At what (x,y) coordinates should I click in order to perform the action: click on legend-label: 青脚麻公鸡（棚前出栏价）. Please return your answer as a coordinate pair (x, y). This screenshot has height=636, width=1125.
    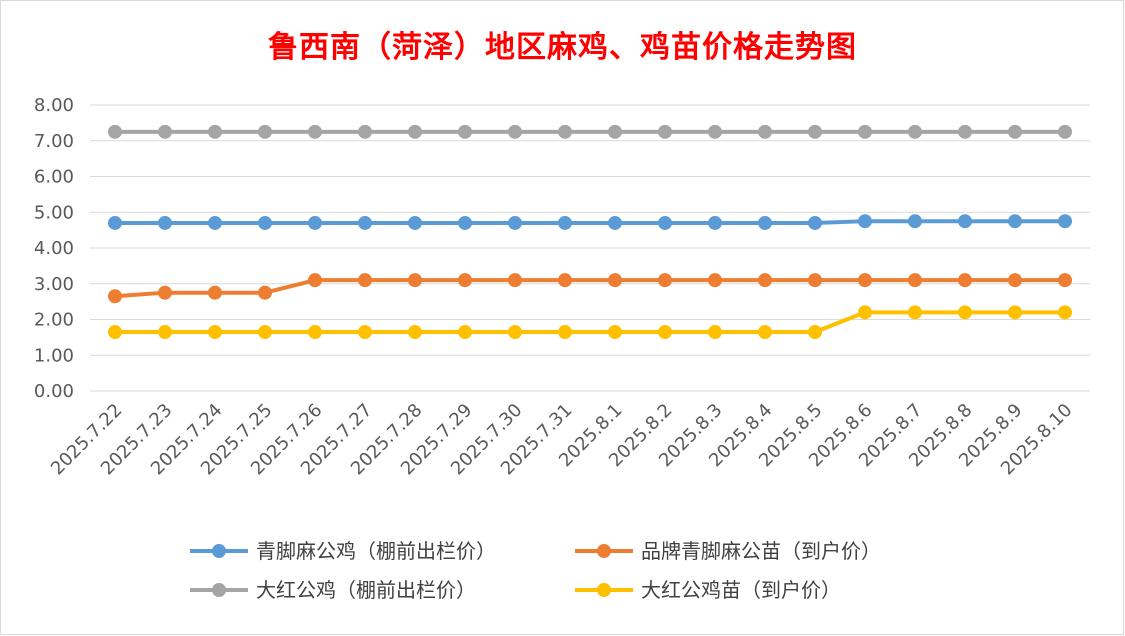
    Looking at the image, I should click on (376, 551).